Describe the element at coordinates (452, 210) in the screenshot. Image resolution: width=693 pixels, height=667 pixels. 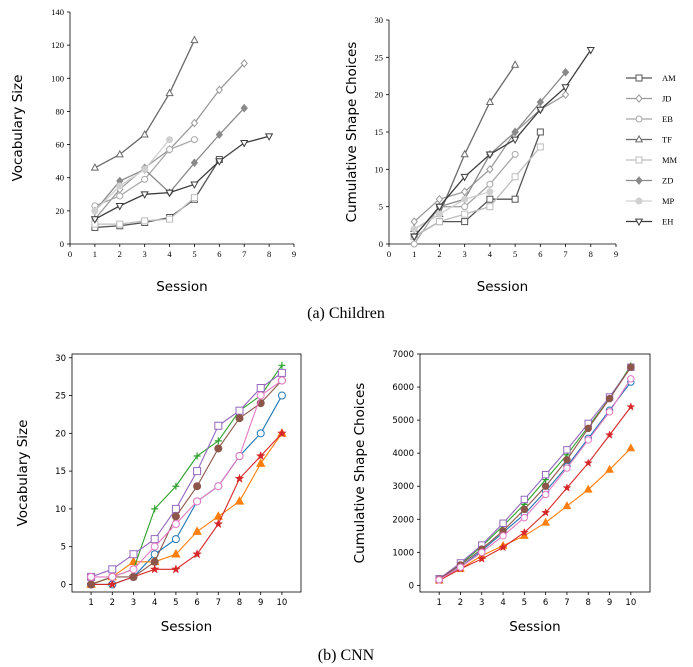
I see `series-MP` at that location.